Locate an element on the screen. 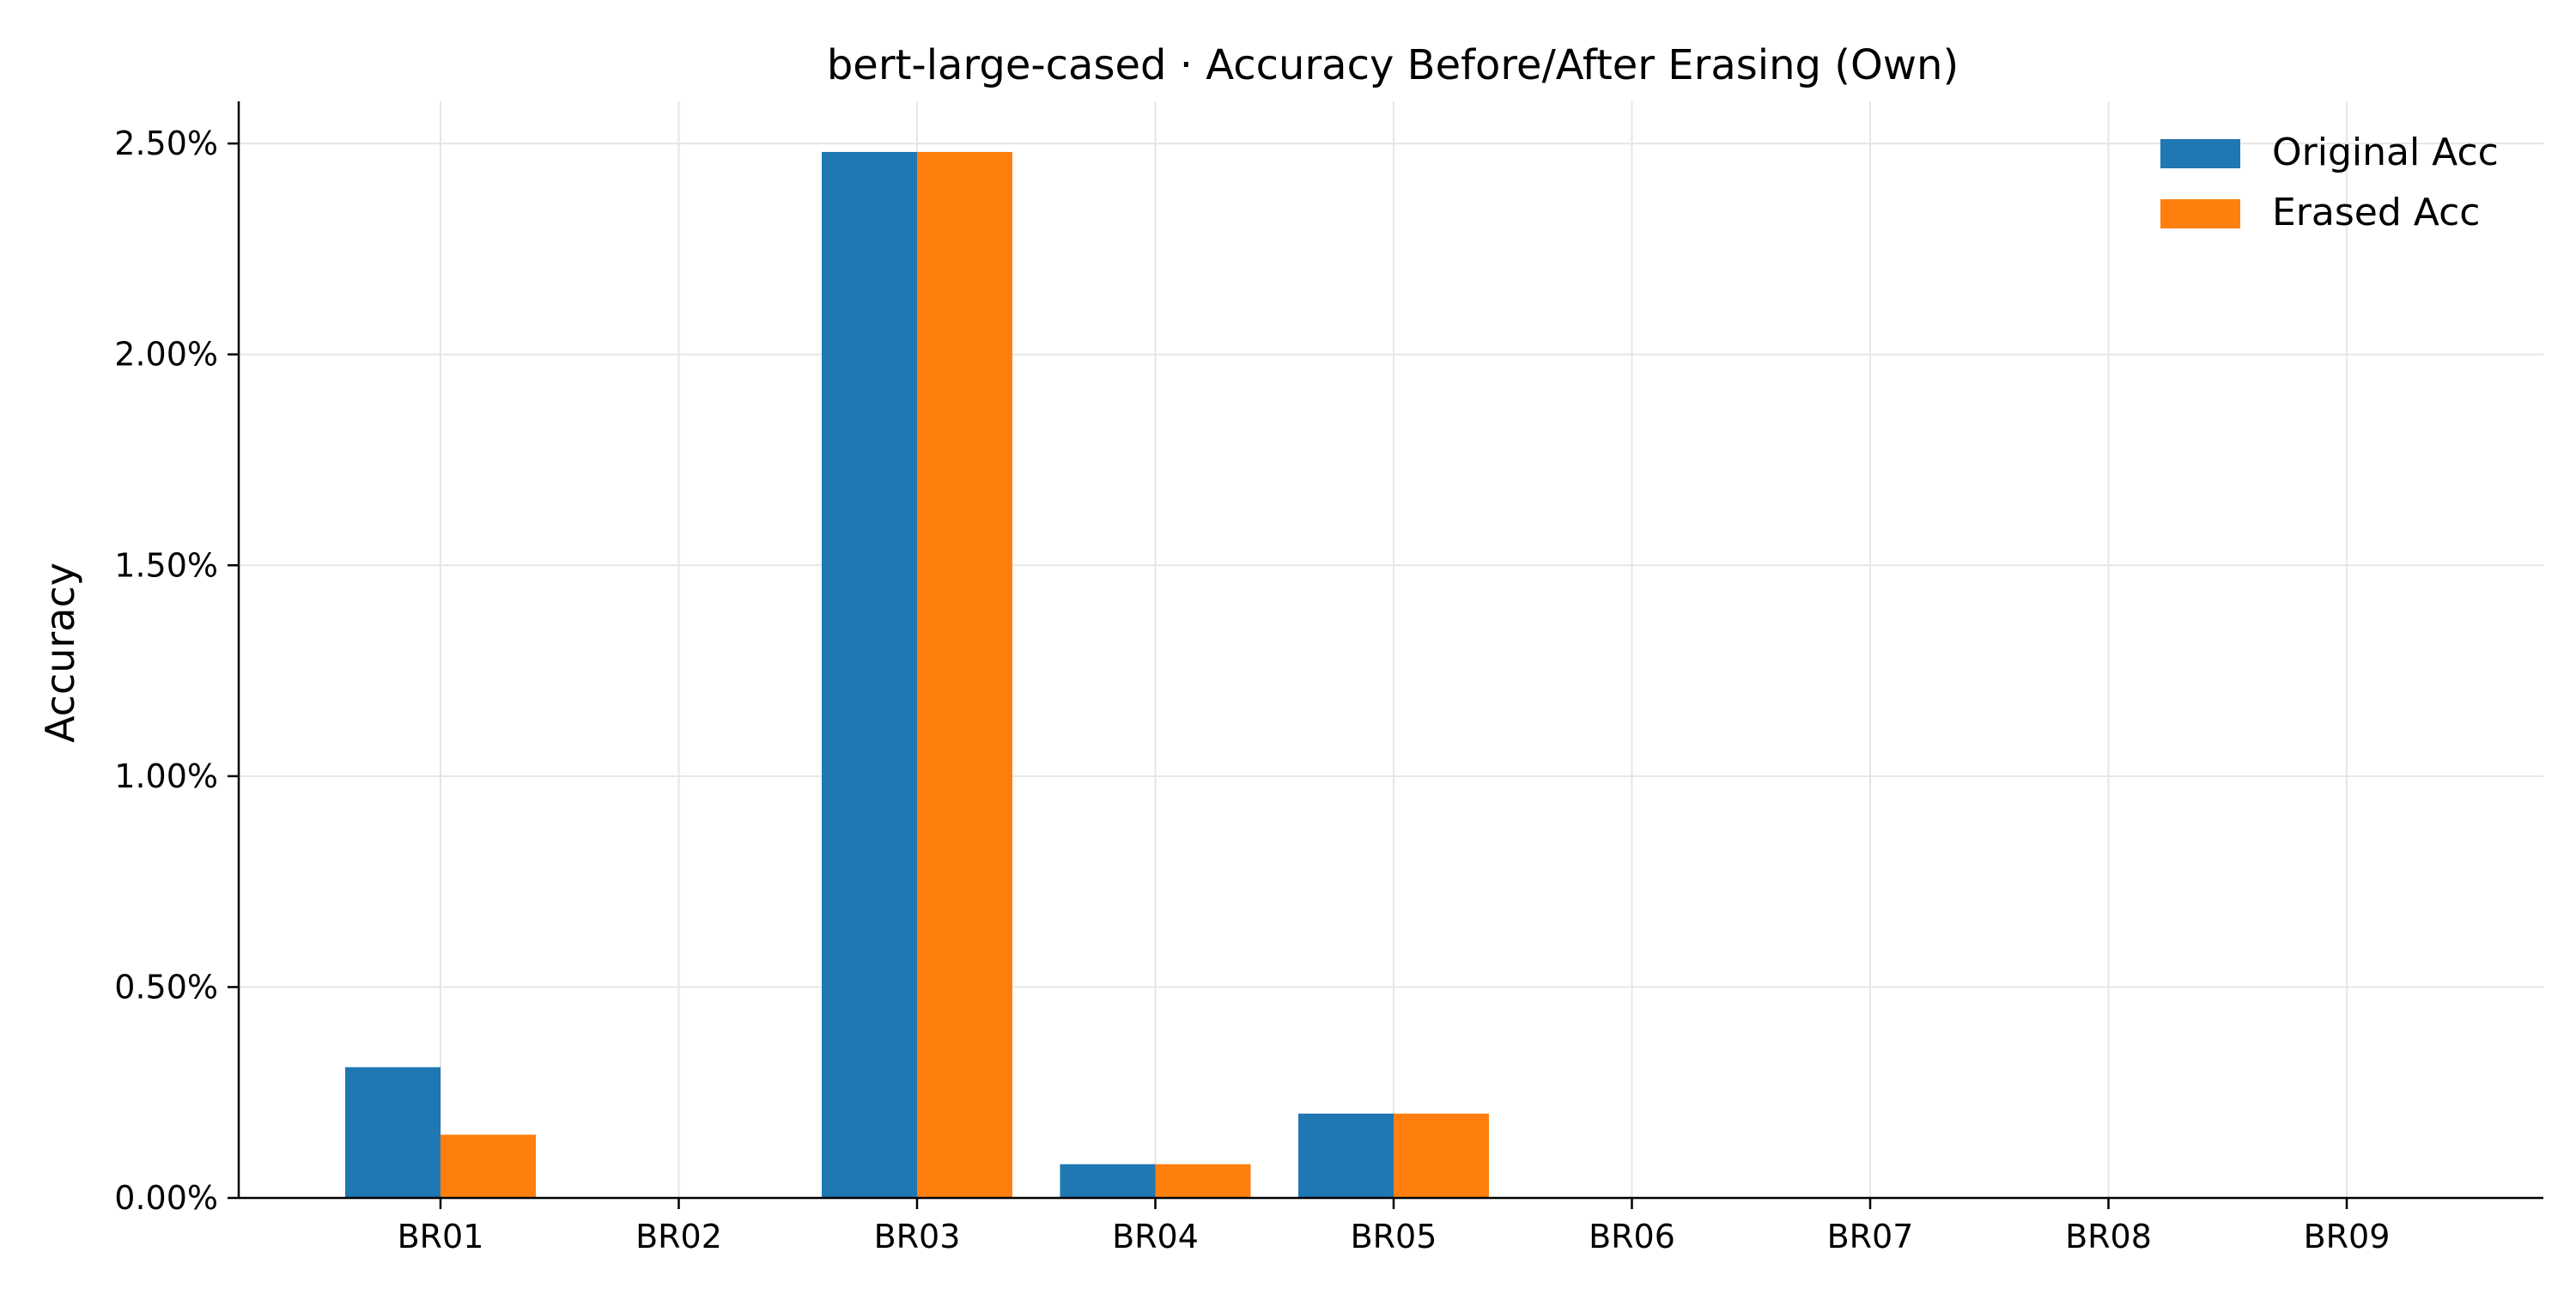 The image size is (2576, 1301). bar-original-br03 is located at coordinates (870, 674).